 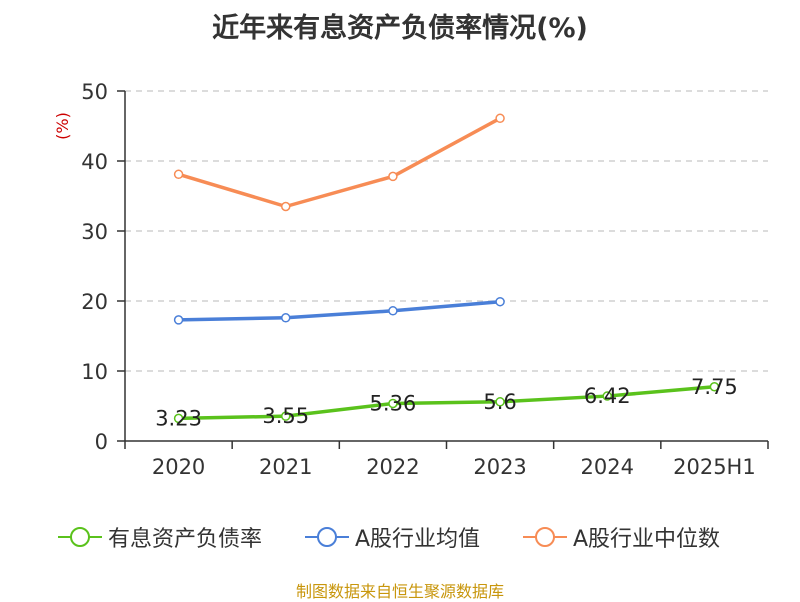 What do you see at coordinates (94, 232) in the screenshot?
I see `y-tick-label: 30` at bounding box center [94, 232].